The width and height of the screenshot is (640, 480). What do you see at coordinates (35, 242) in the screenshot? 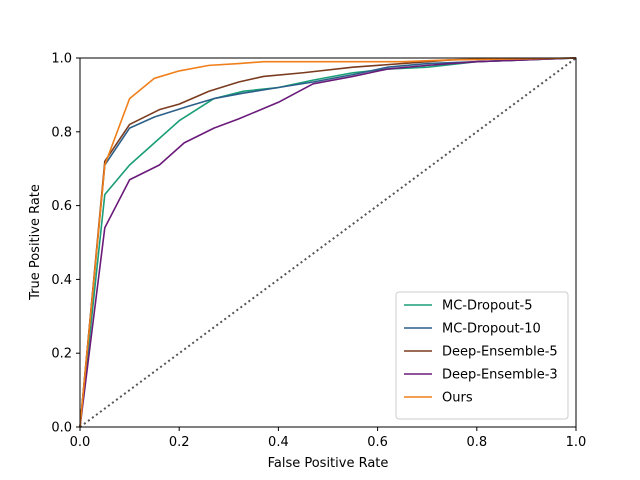
I see `y-axis-label: True Positive Rate` at bounding box center [35, 242].